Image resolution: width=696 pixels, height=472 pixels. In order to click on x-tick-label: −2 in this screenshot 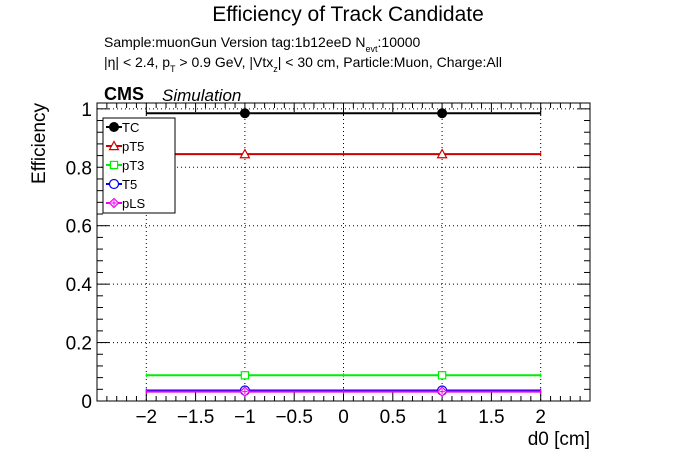, I will do `click(146, 417)`.